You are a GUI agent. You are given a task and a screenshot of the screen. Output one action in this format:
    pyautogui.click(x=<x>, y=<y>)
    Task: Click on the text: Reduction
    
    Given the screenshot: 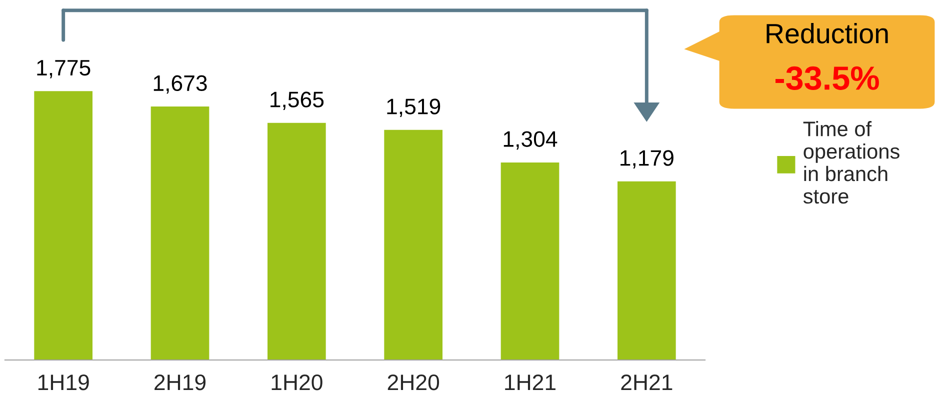 What is the action you would take?
    pyautogui.click(x=827, y=33)
    